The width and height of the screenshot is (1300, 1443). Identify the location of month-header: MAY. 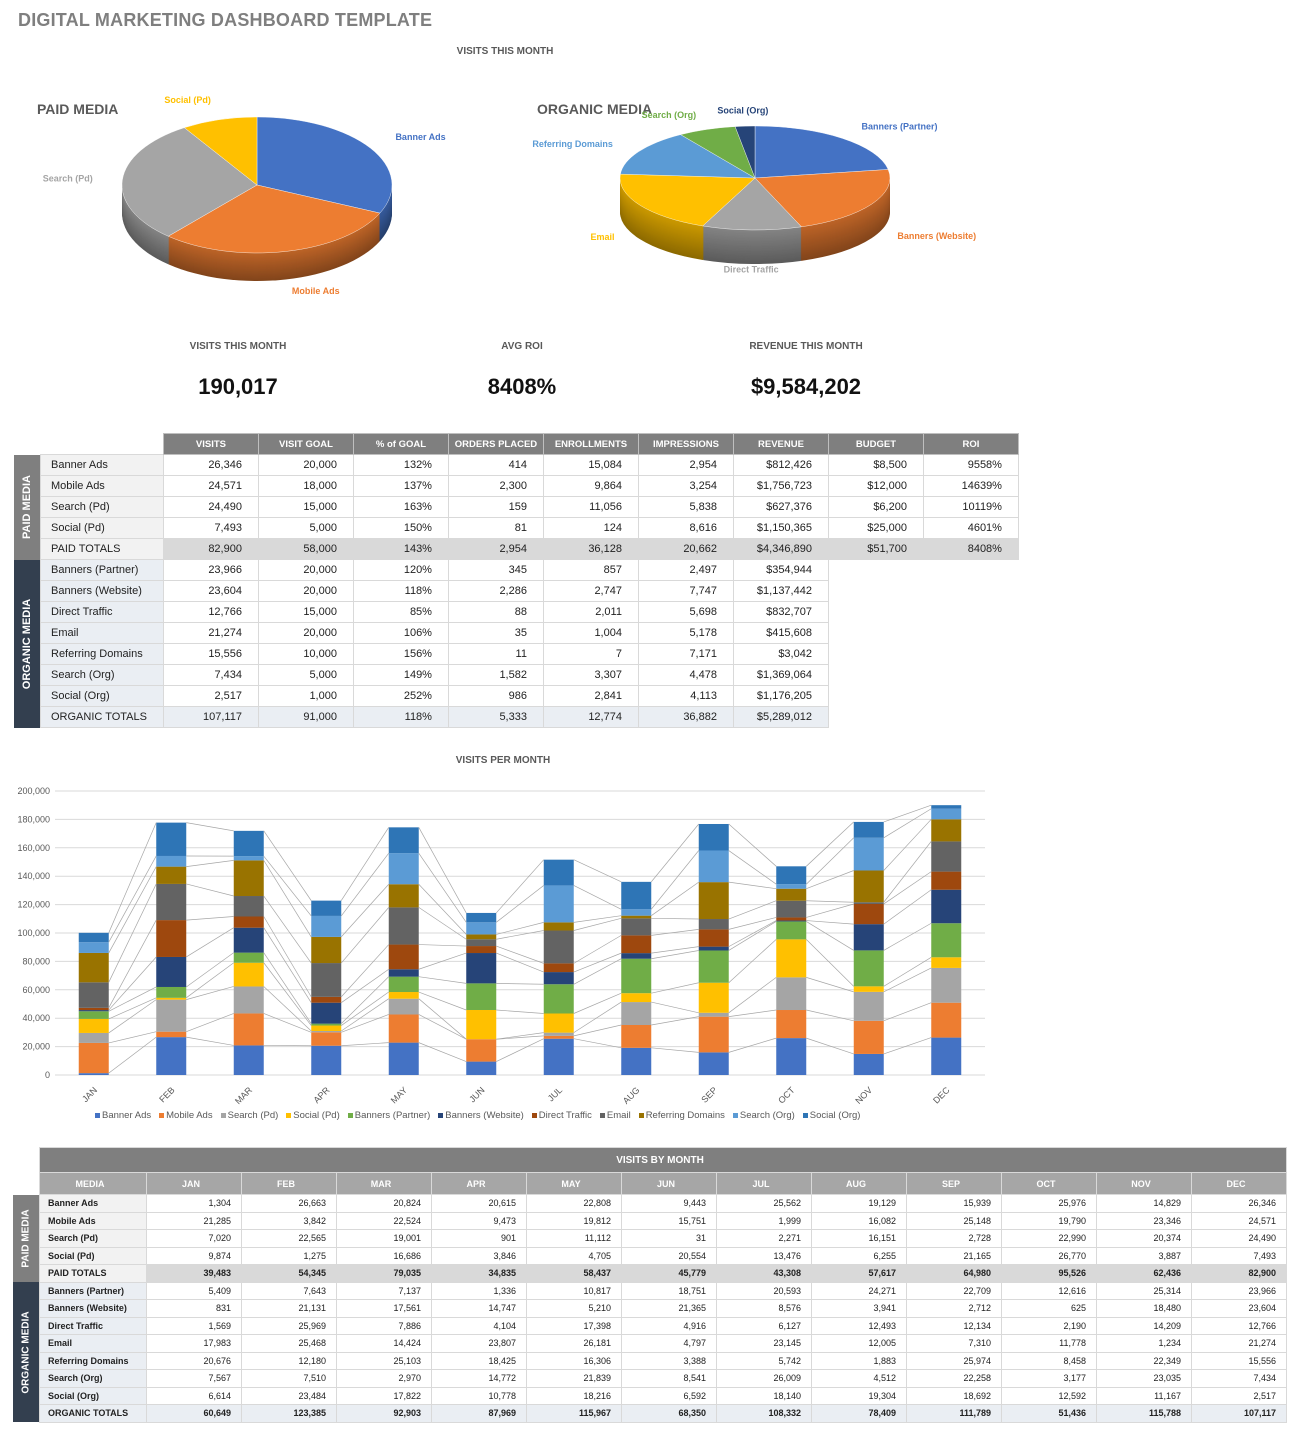
(574, 1183).